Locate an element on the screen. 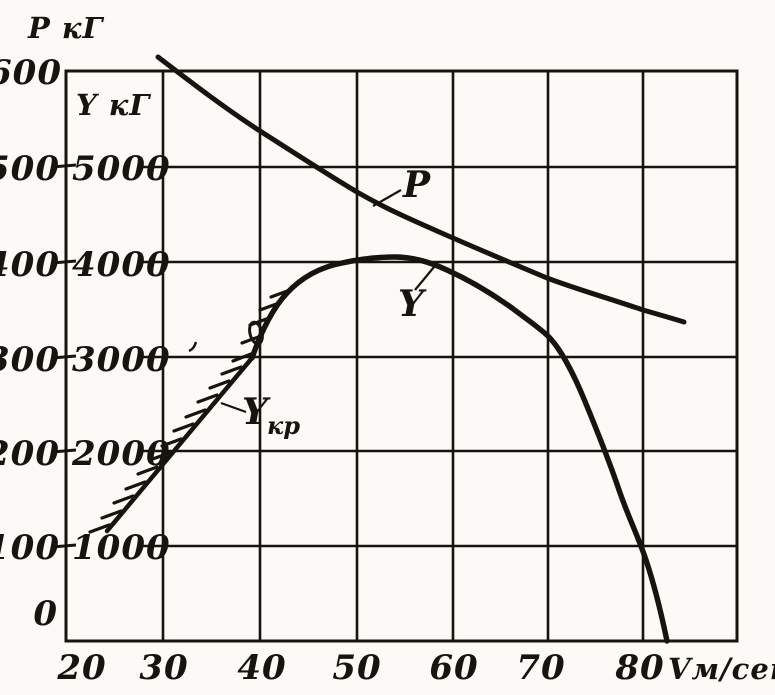  p-axis-unit-label: Р кГ is located at coordinates (66, 28).